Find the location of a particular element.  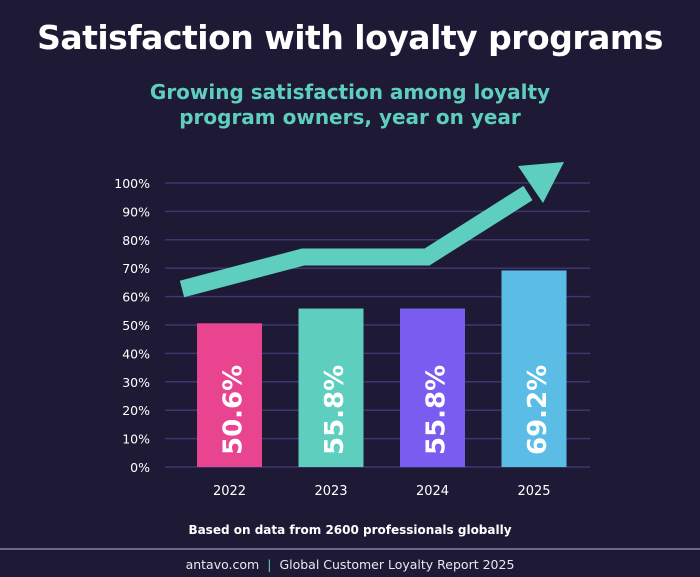

data-label: 50.6% is located at coordinates (234, 410).